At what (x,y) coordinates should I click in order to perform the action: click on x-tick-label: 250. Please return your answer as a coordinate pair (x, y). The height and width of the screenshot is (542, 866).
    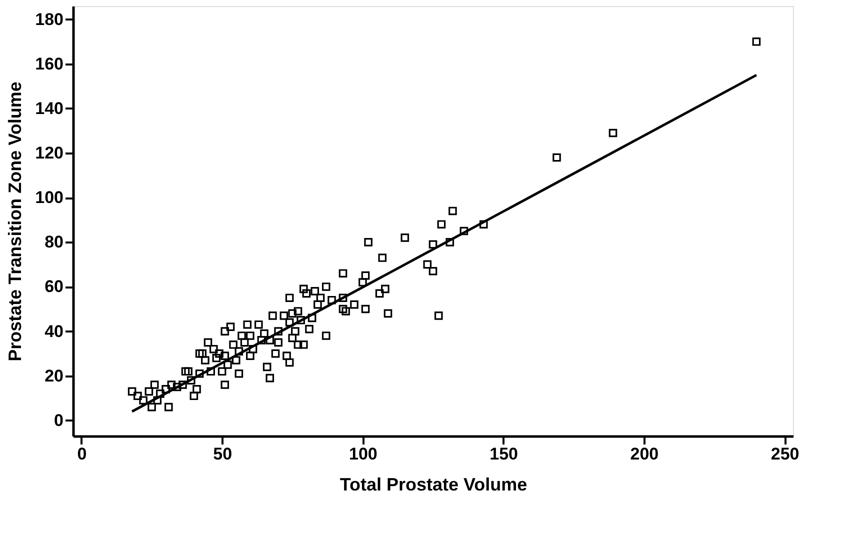
    Looking at the image, I should click on (785, 454).